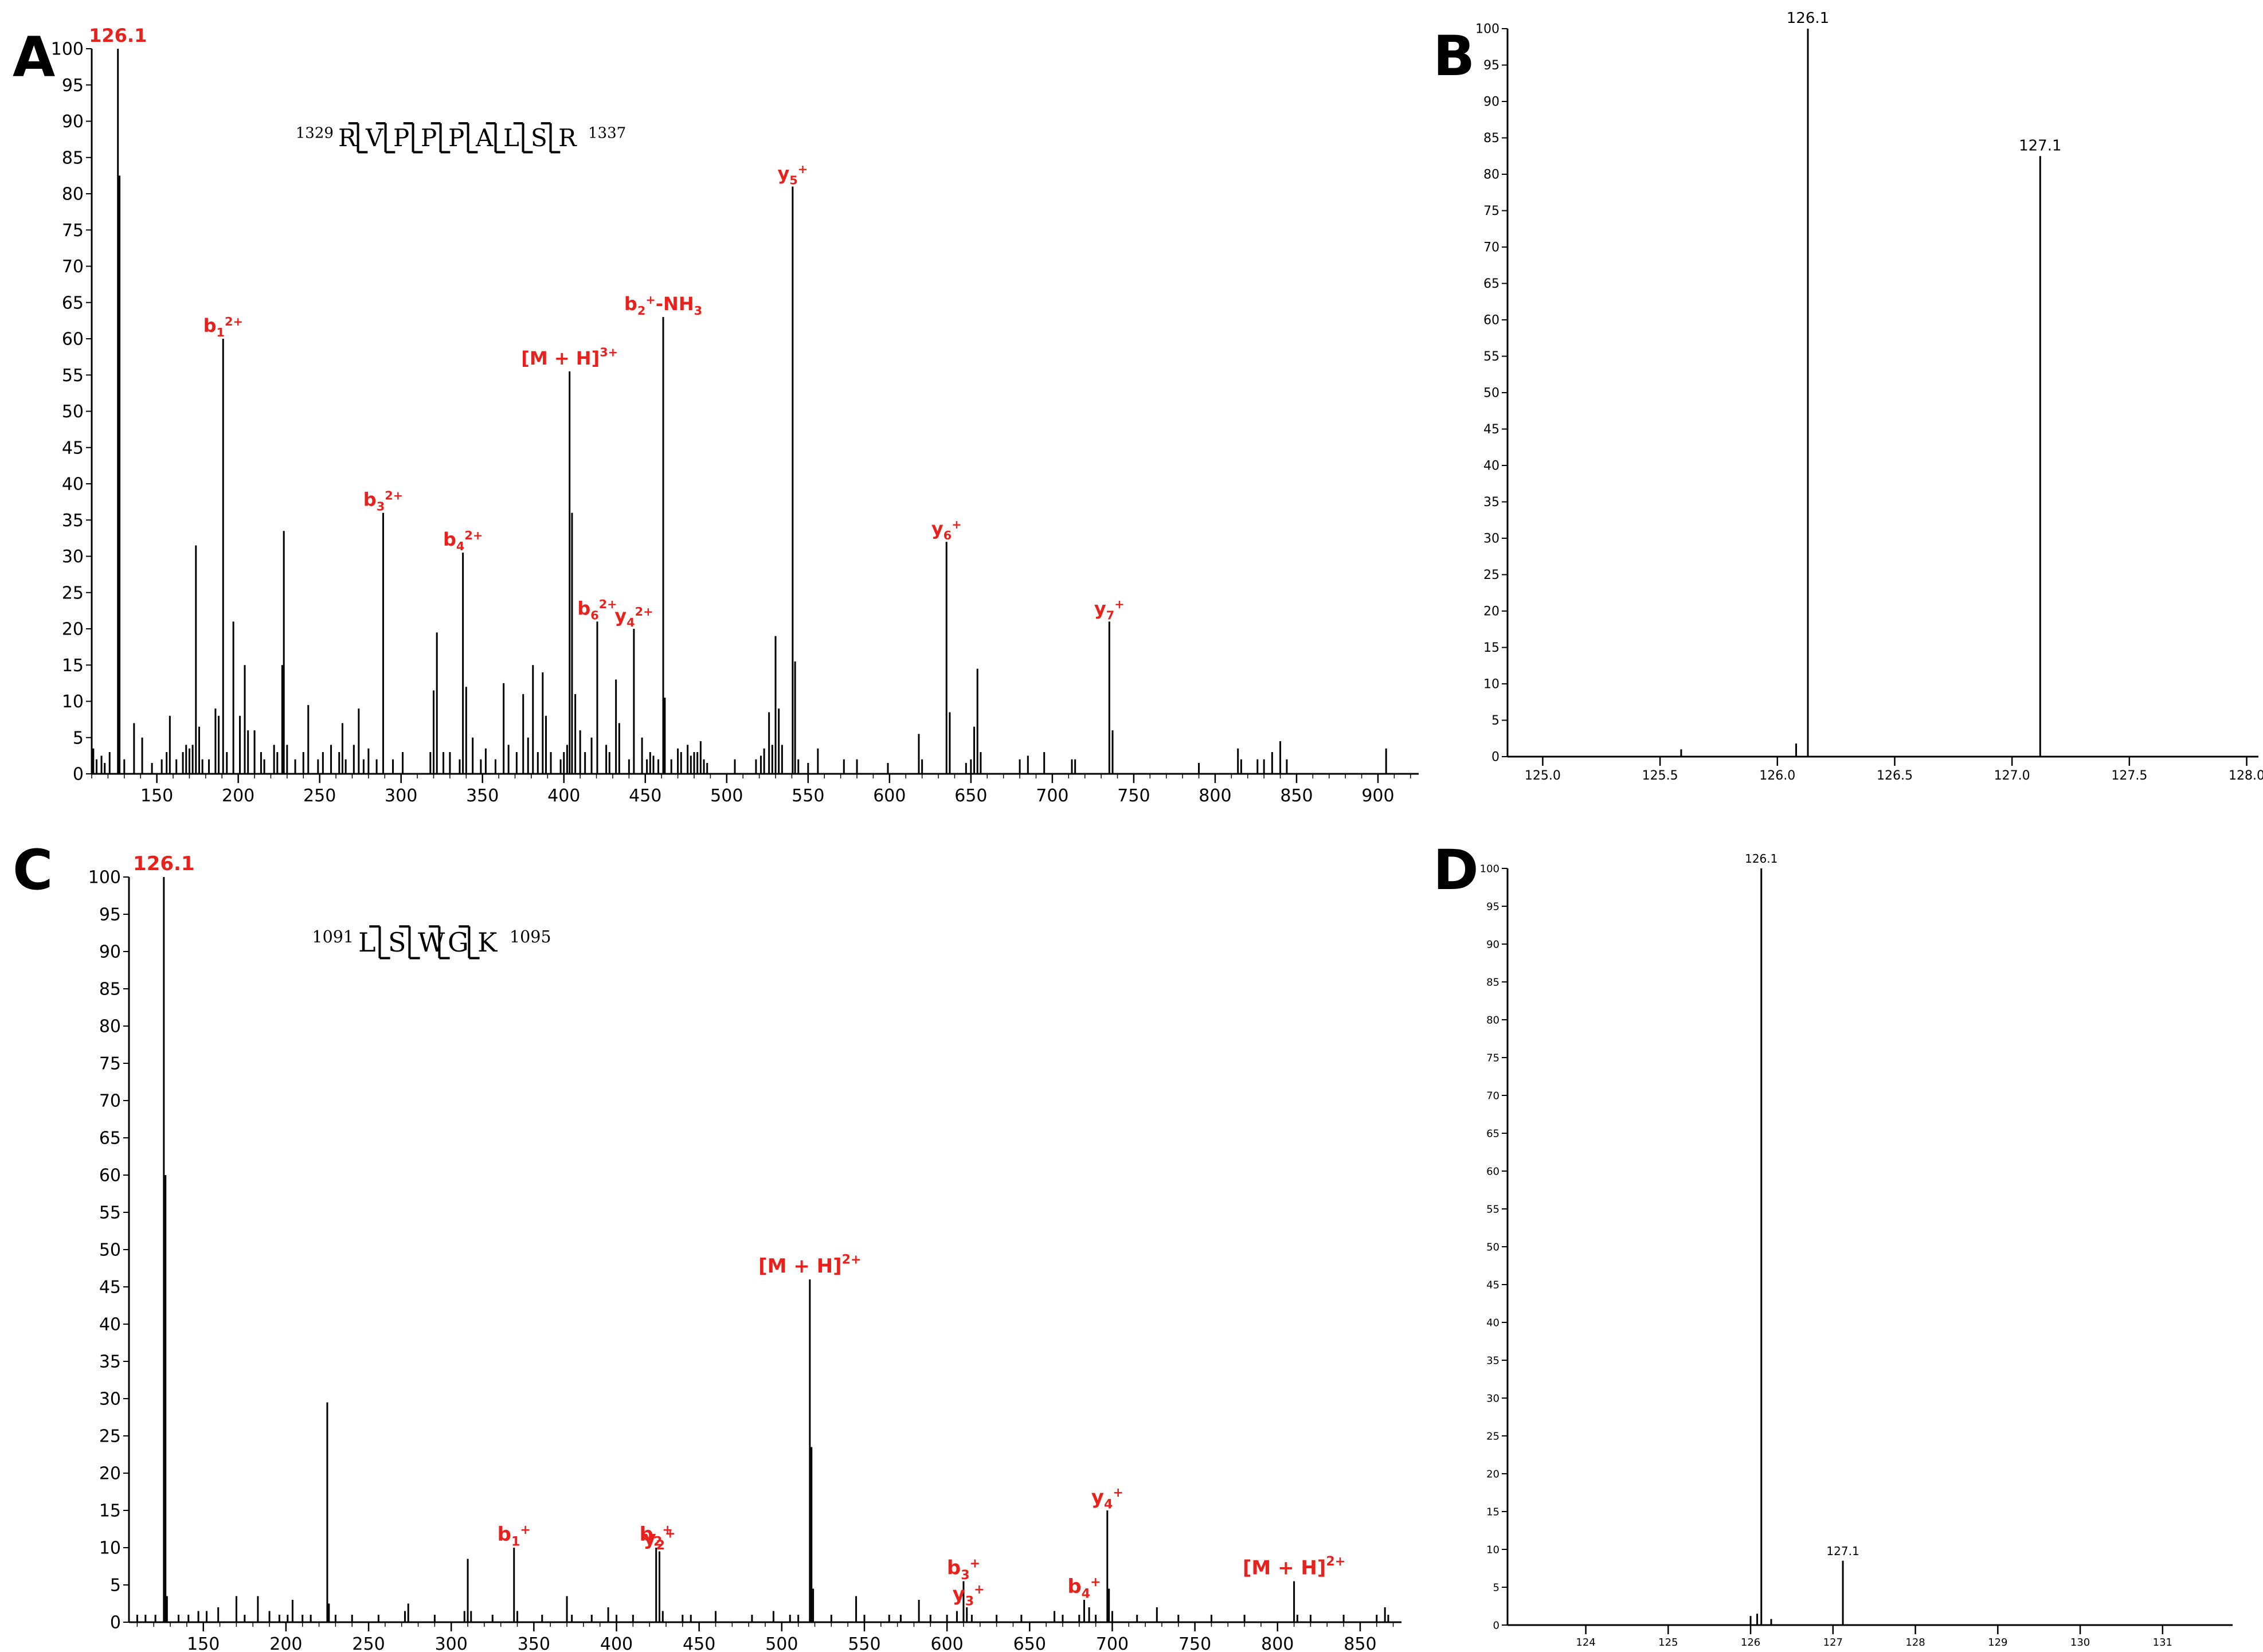 The width and height of the screenshot is (2263, 1652). Describe the element at coordinates (34, 57) in the screenshot. I see `panel-letter-a: A` at that location.